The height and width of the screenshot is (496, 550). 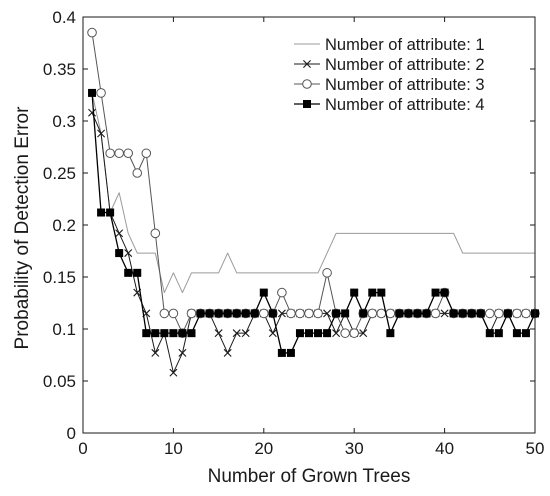 I want to click on y-tick-label: 0.05, so click(x=59, y=381).